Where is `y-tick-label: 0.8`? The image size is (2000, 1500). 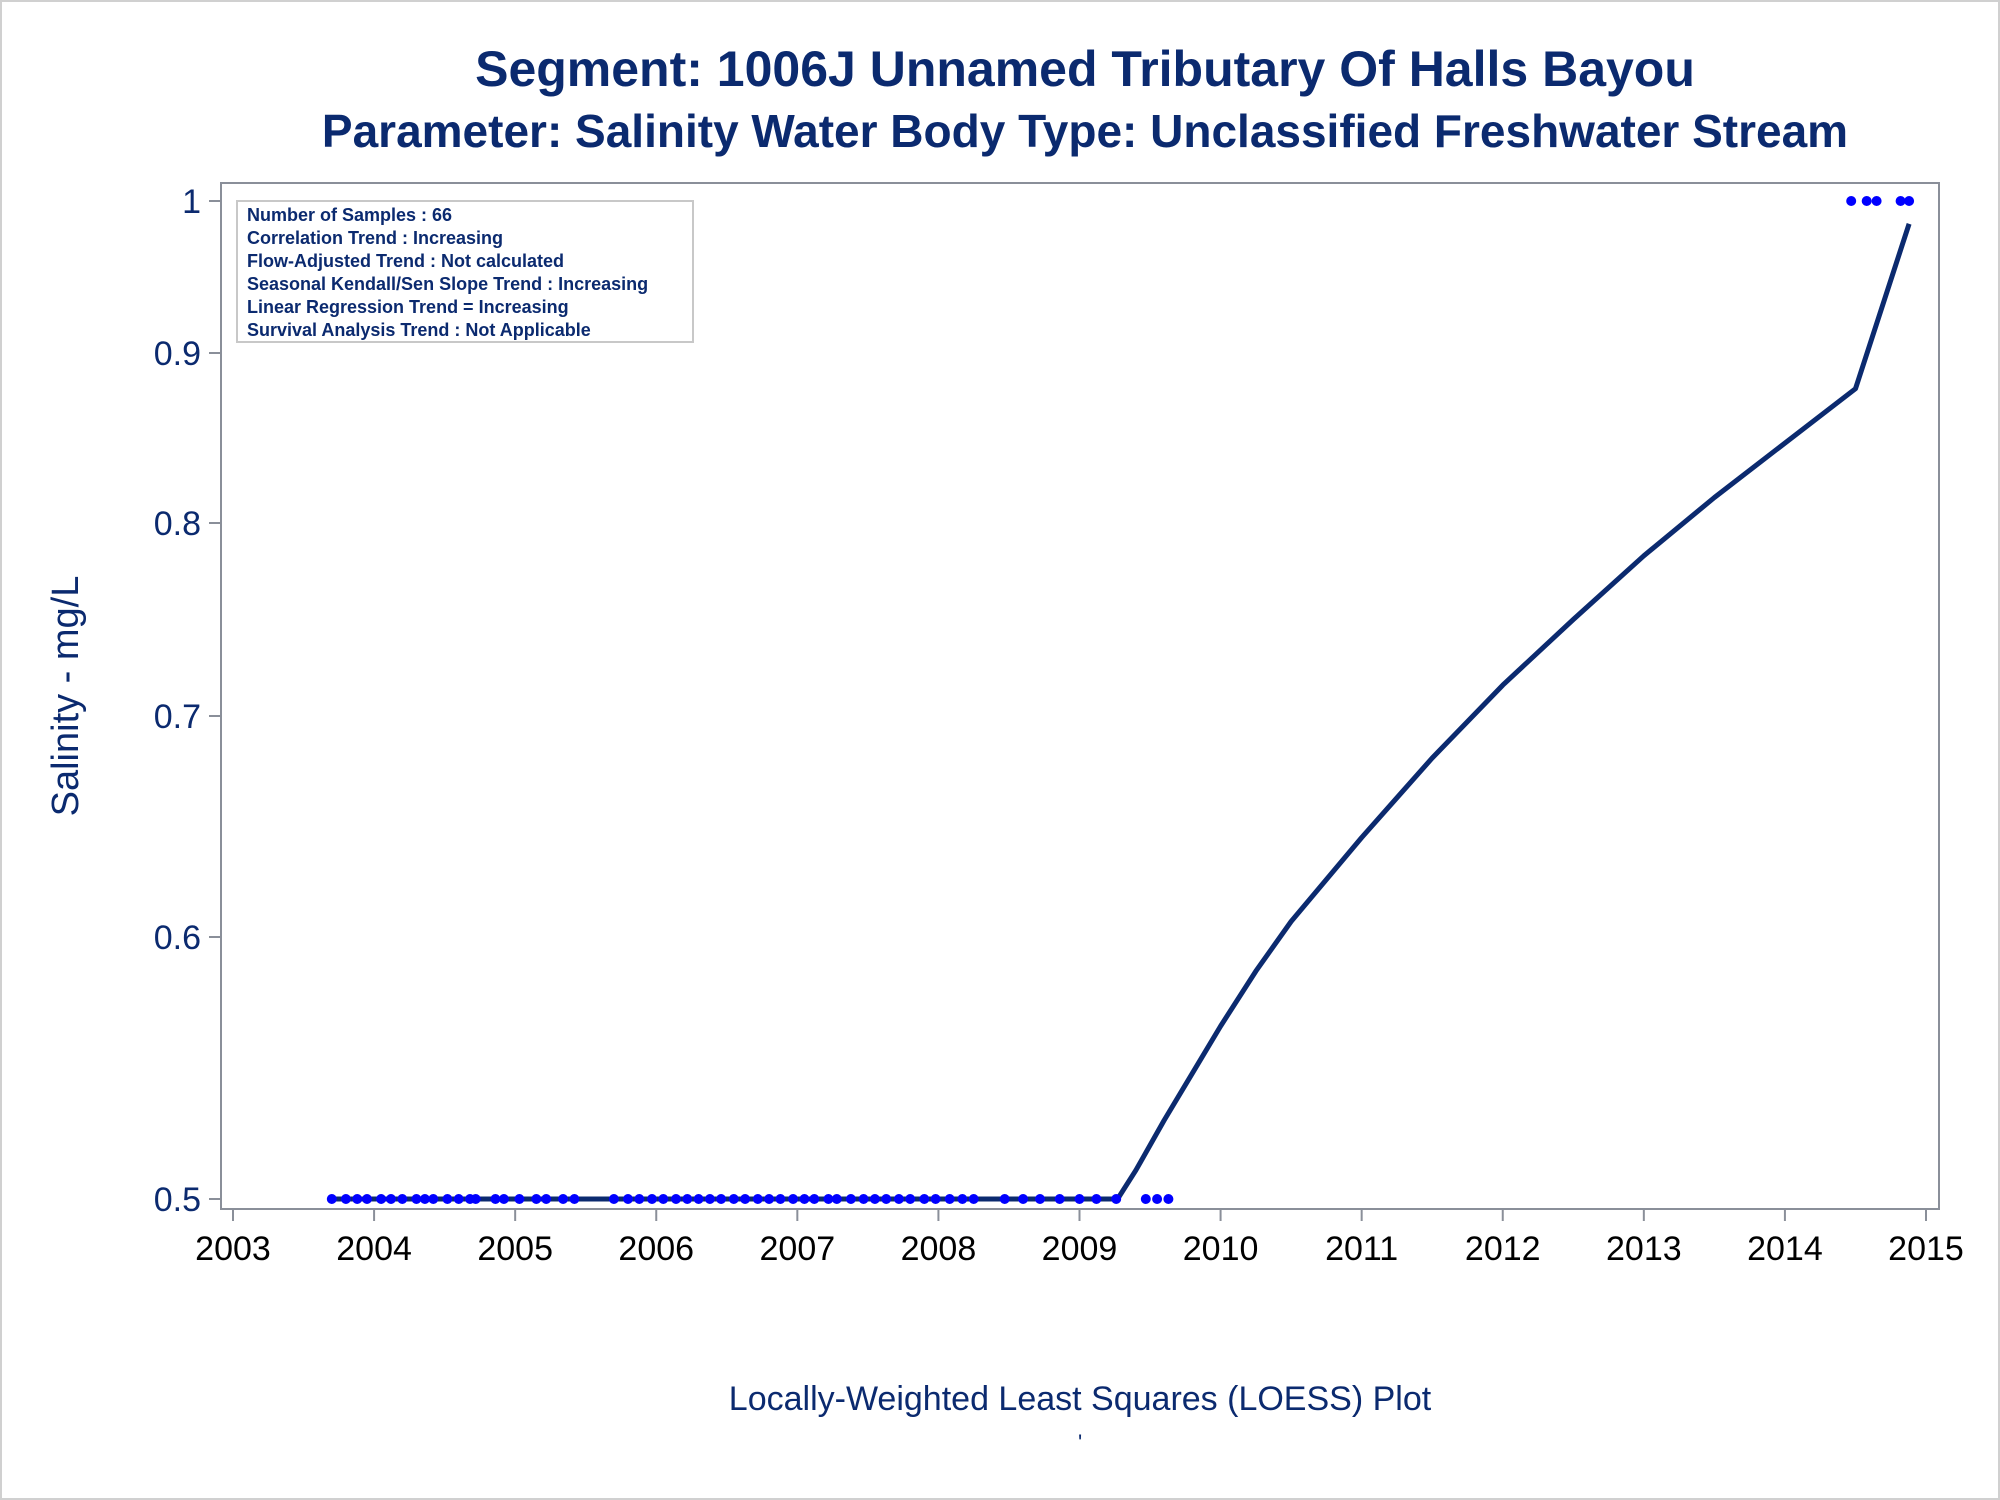
y-tick-label: 0.8 is located at coordinates (177, 524).